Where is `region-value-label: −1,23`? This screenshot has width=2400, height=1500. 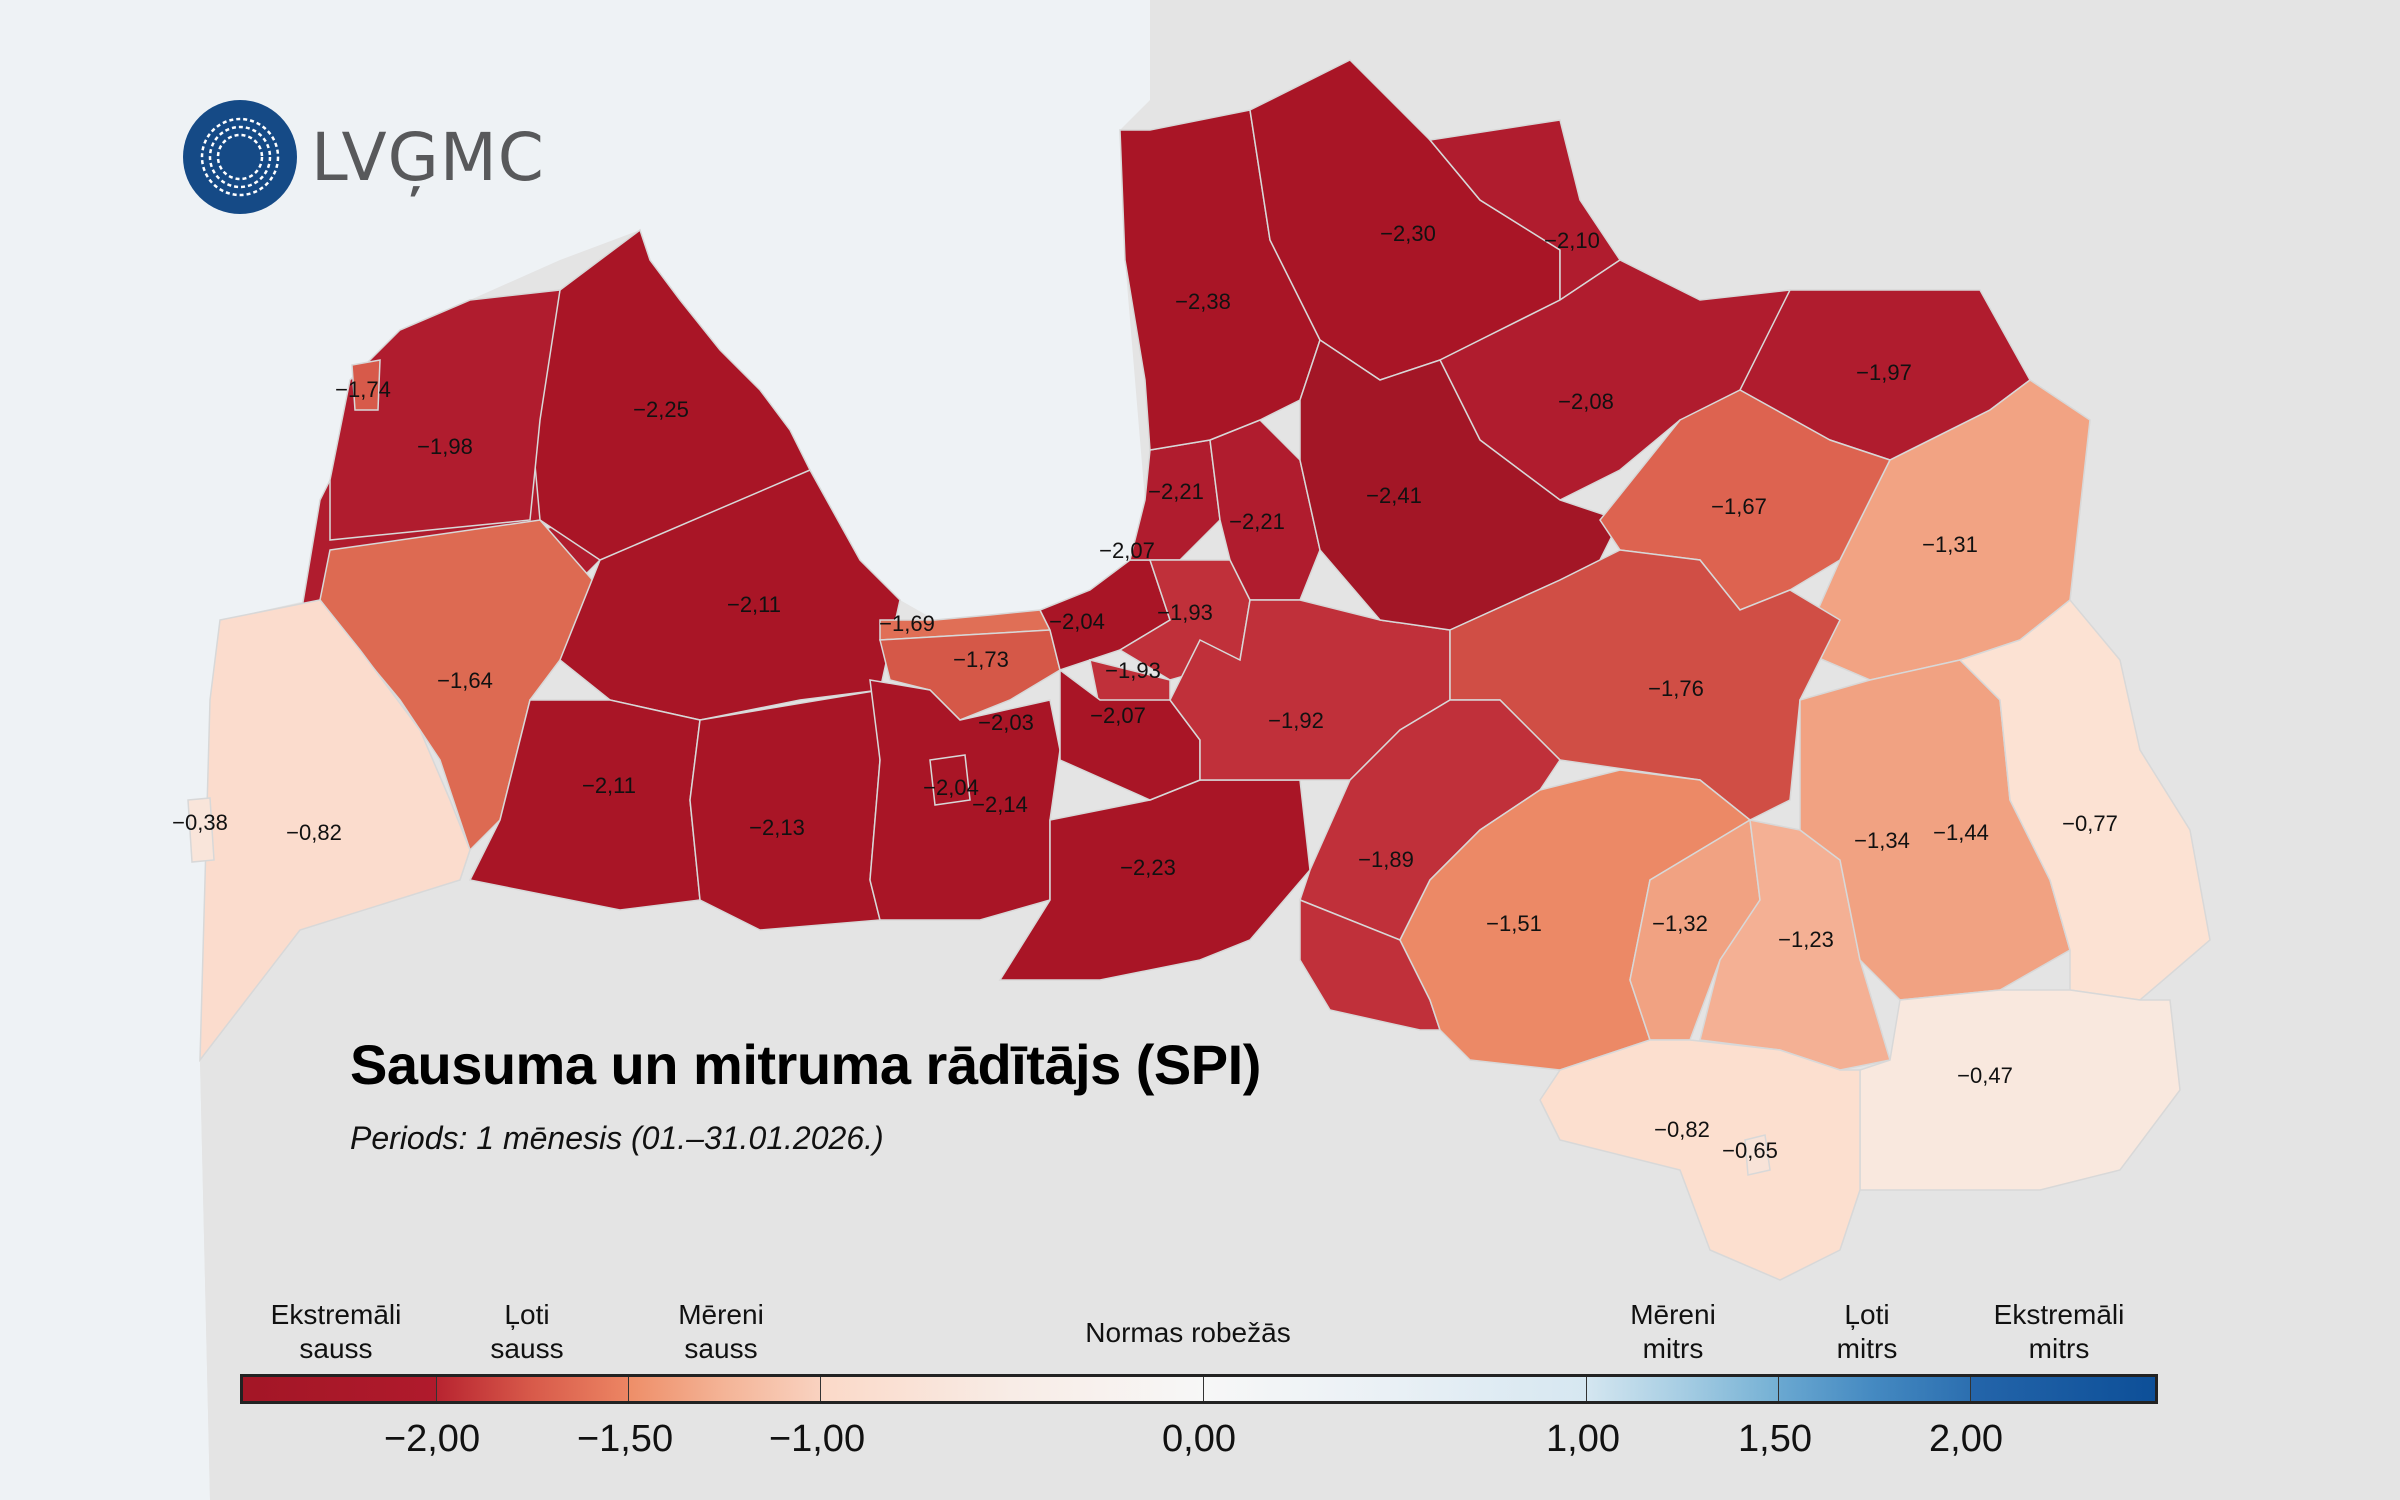
region-value-label: −1,23 is located at coordinates (1806, 939).